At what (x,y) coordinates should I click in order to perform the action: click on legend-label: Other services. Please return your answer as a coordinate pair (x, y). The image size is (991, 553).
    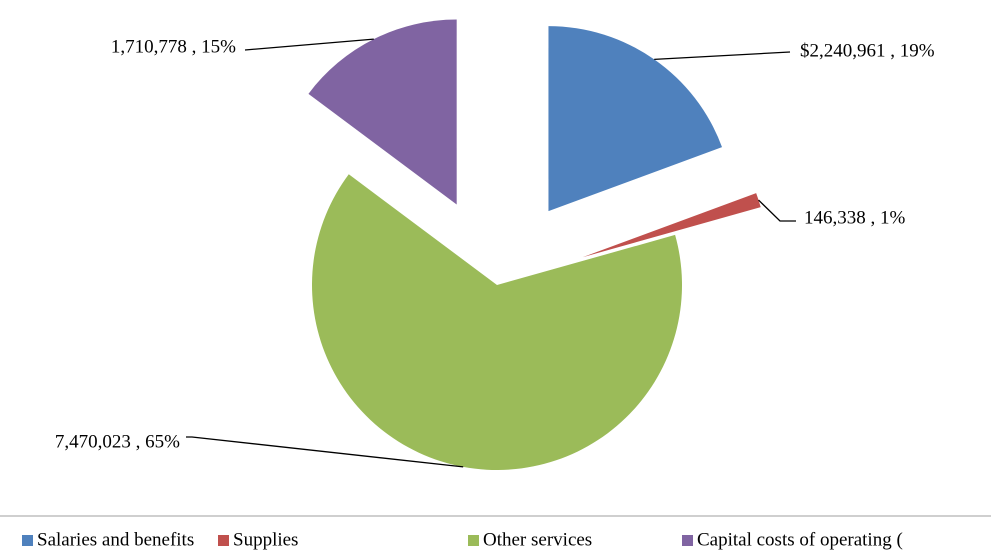
    Looking at the image, I should click on (537, 539).